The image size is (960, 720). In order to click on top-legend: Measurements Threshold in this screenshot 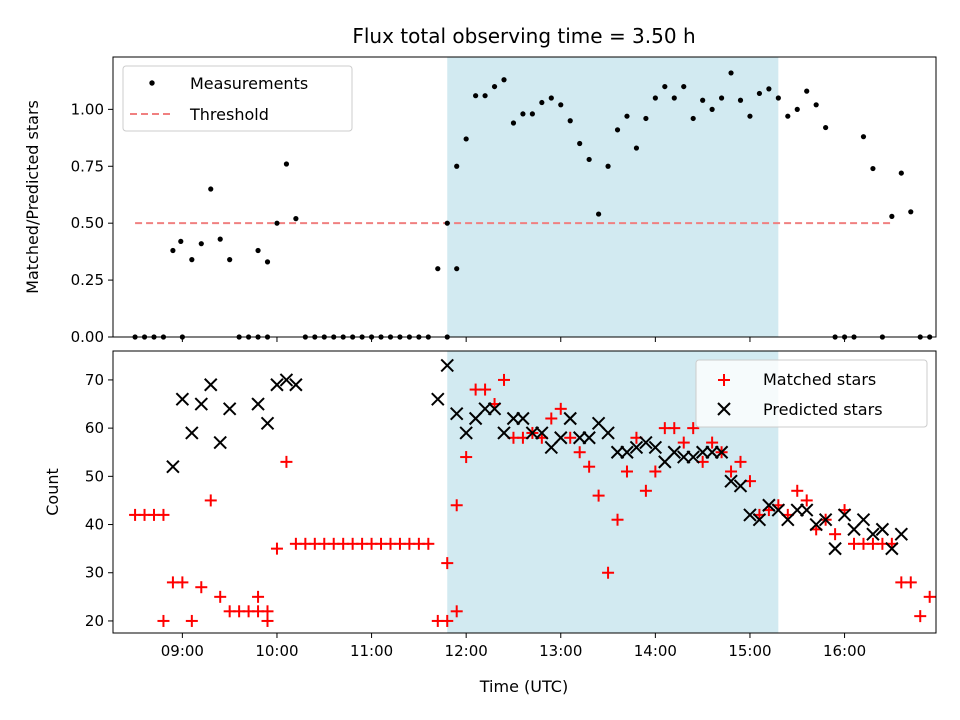, I will do `click(237, 98)`.